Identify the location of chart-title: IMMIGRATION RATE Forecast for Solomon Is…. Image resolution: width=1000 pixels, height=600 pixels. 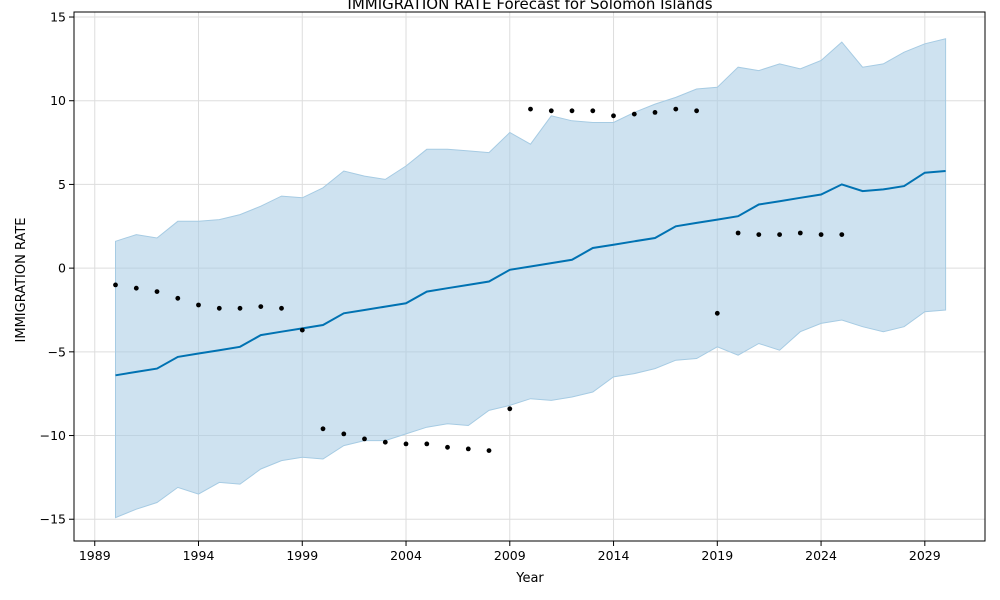
(529, 6).